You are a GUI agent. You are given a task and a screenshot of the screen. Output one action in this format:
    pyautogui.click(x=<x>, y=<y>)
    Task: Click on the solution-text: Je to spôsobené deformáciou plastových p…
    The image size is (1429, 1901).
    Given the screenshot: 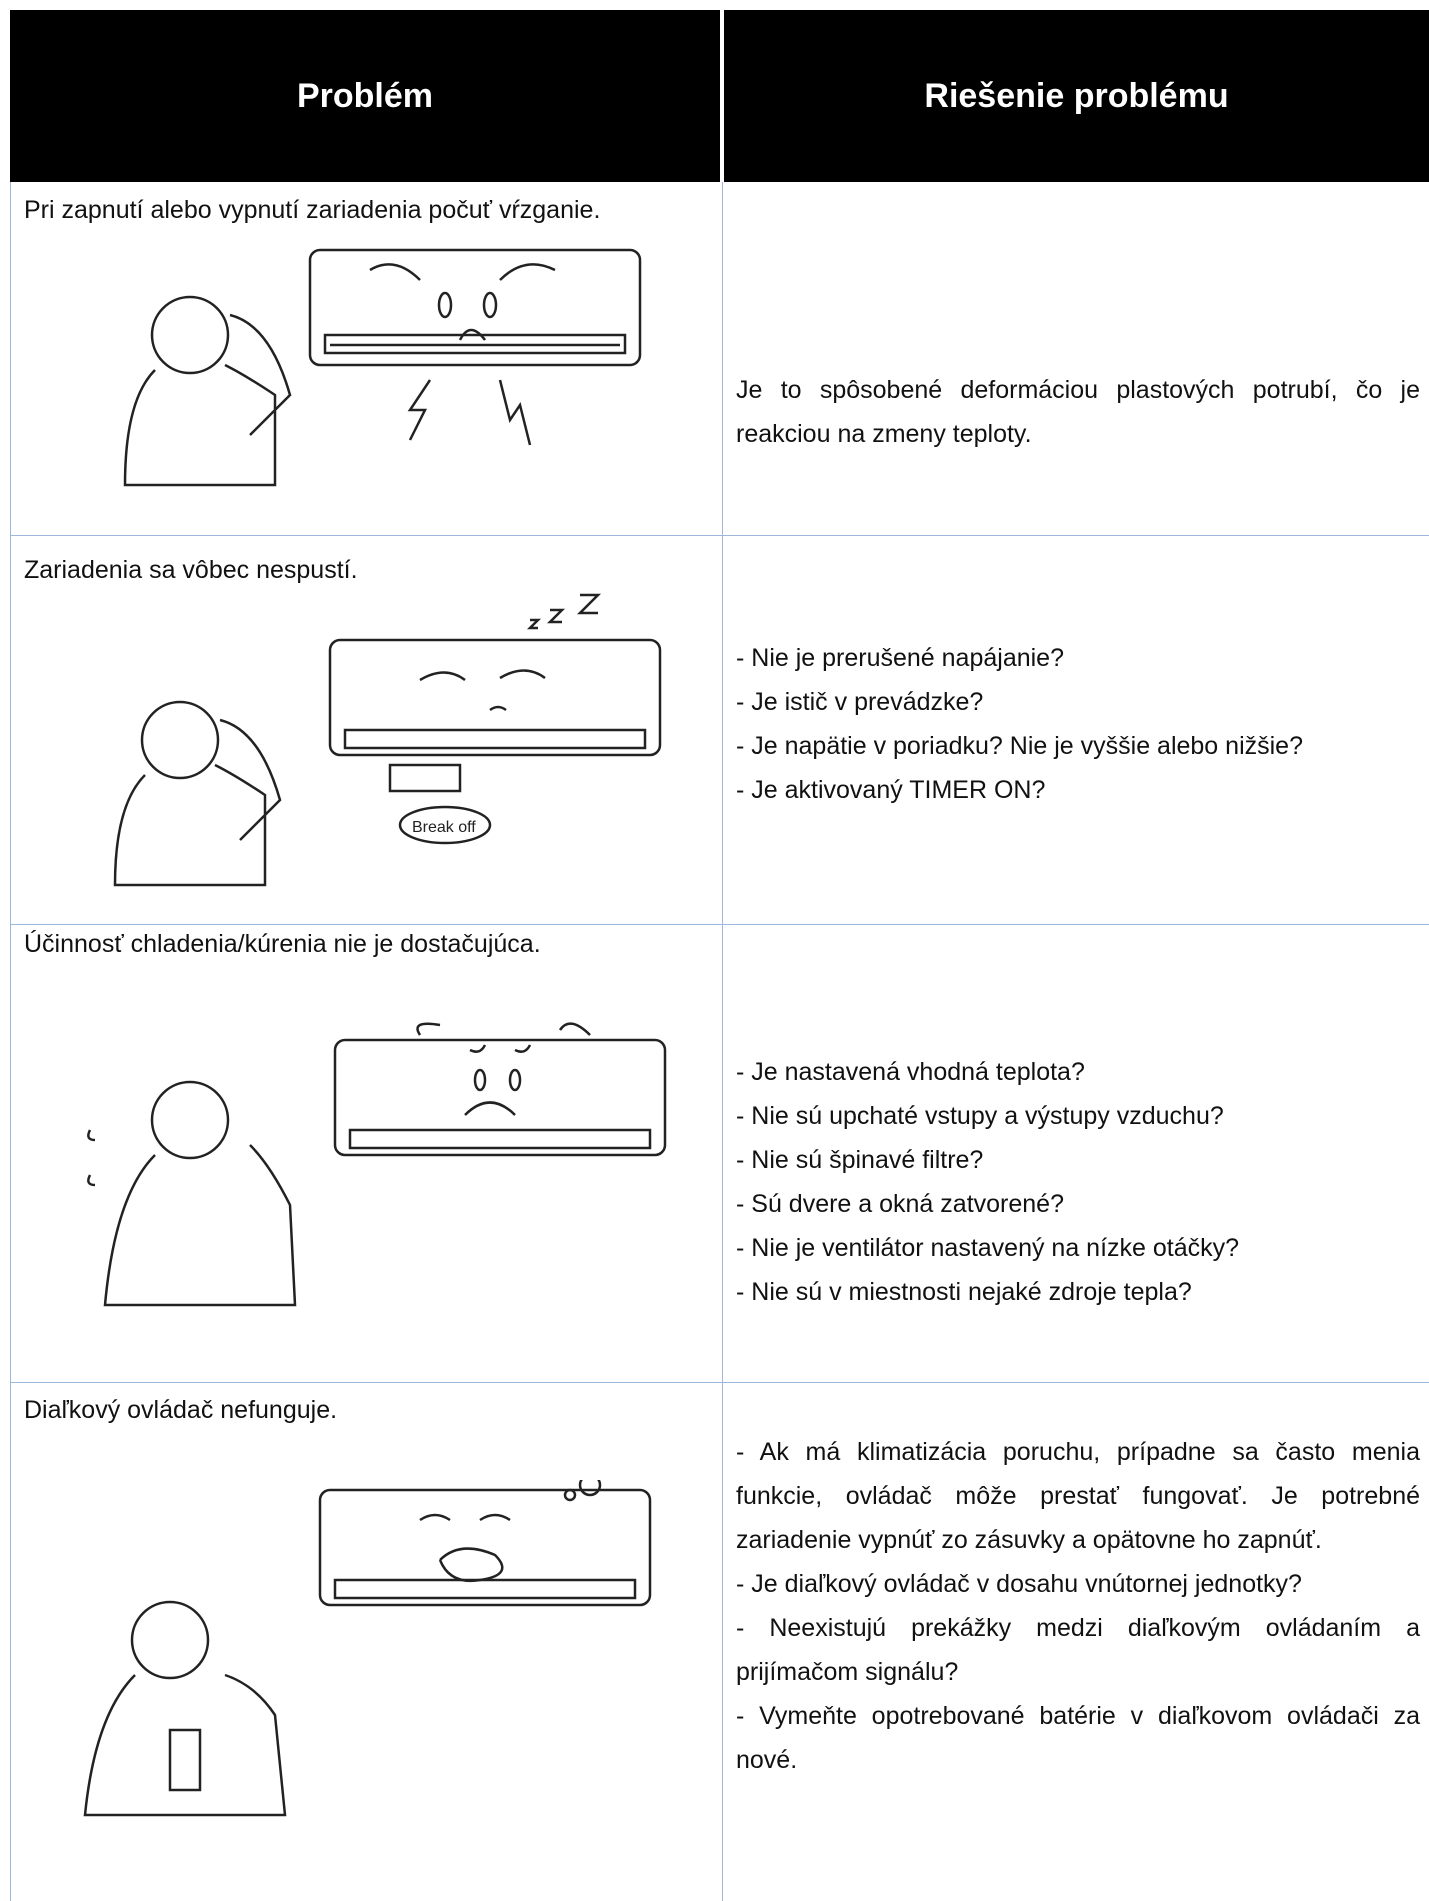 What is the action you would take?
    pyautogui.click(x=1078, y=412)
    